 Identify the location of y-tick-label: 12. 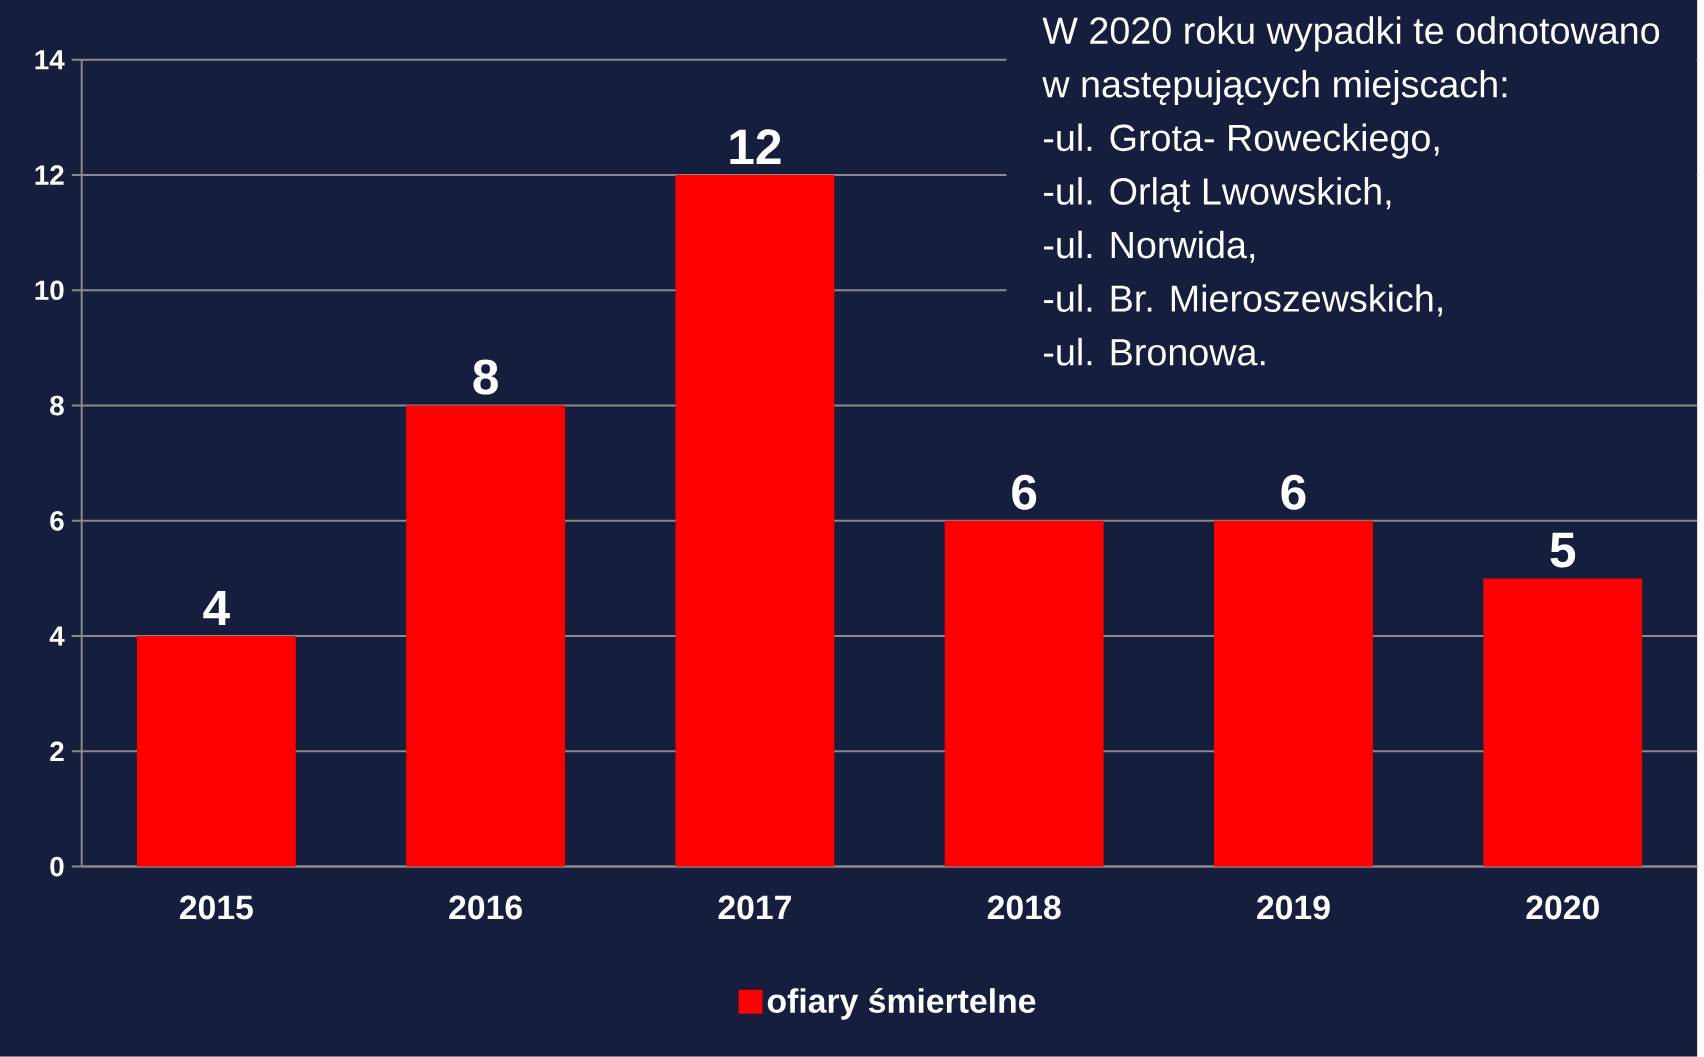
(49, 175).